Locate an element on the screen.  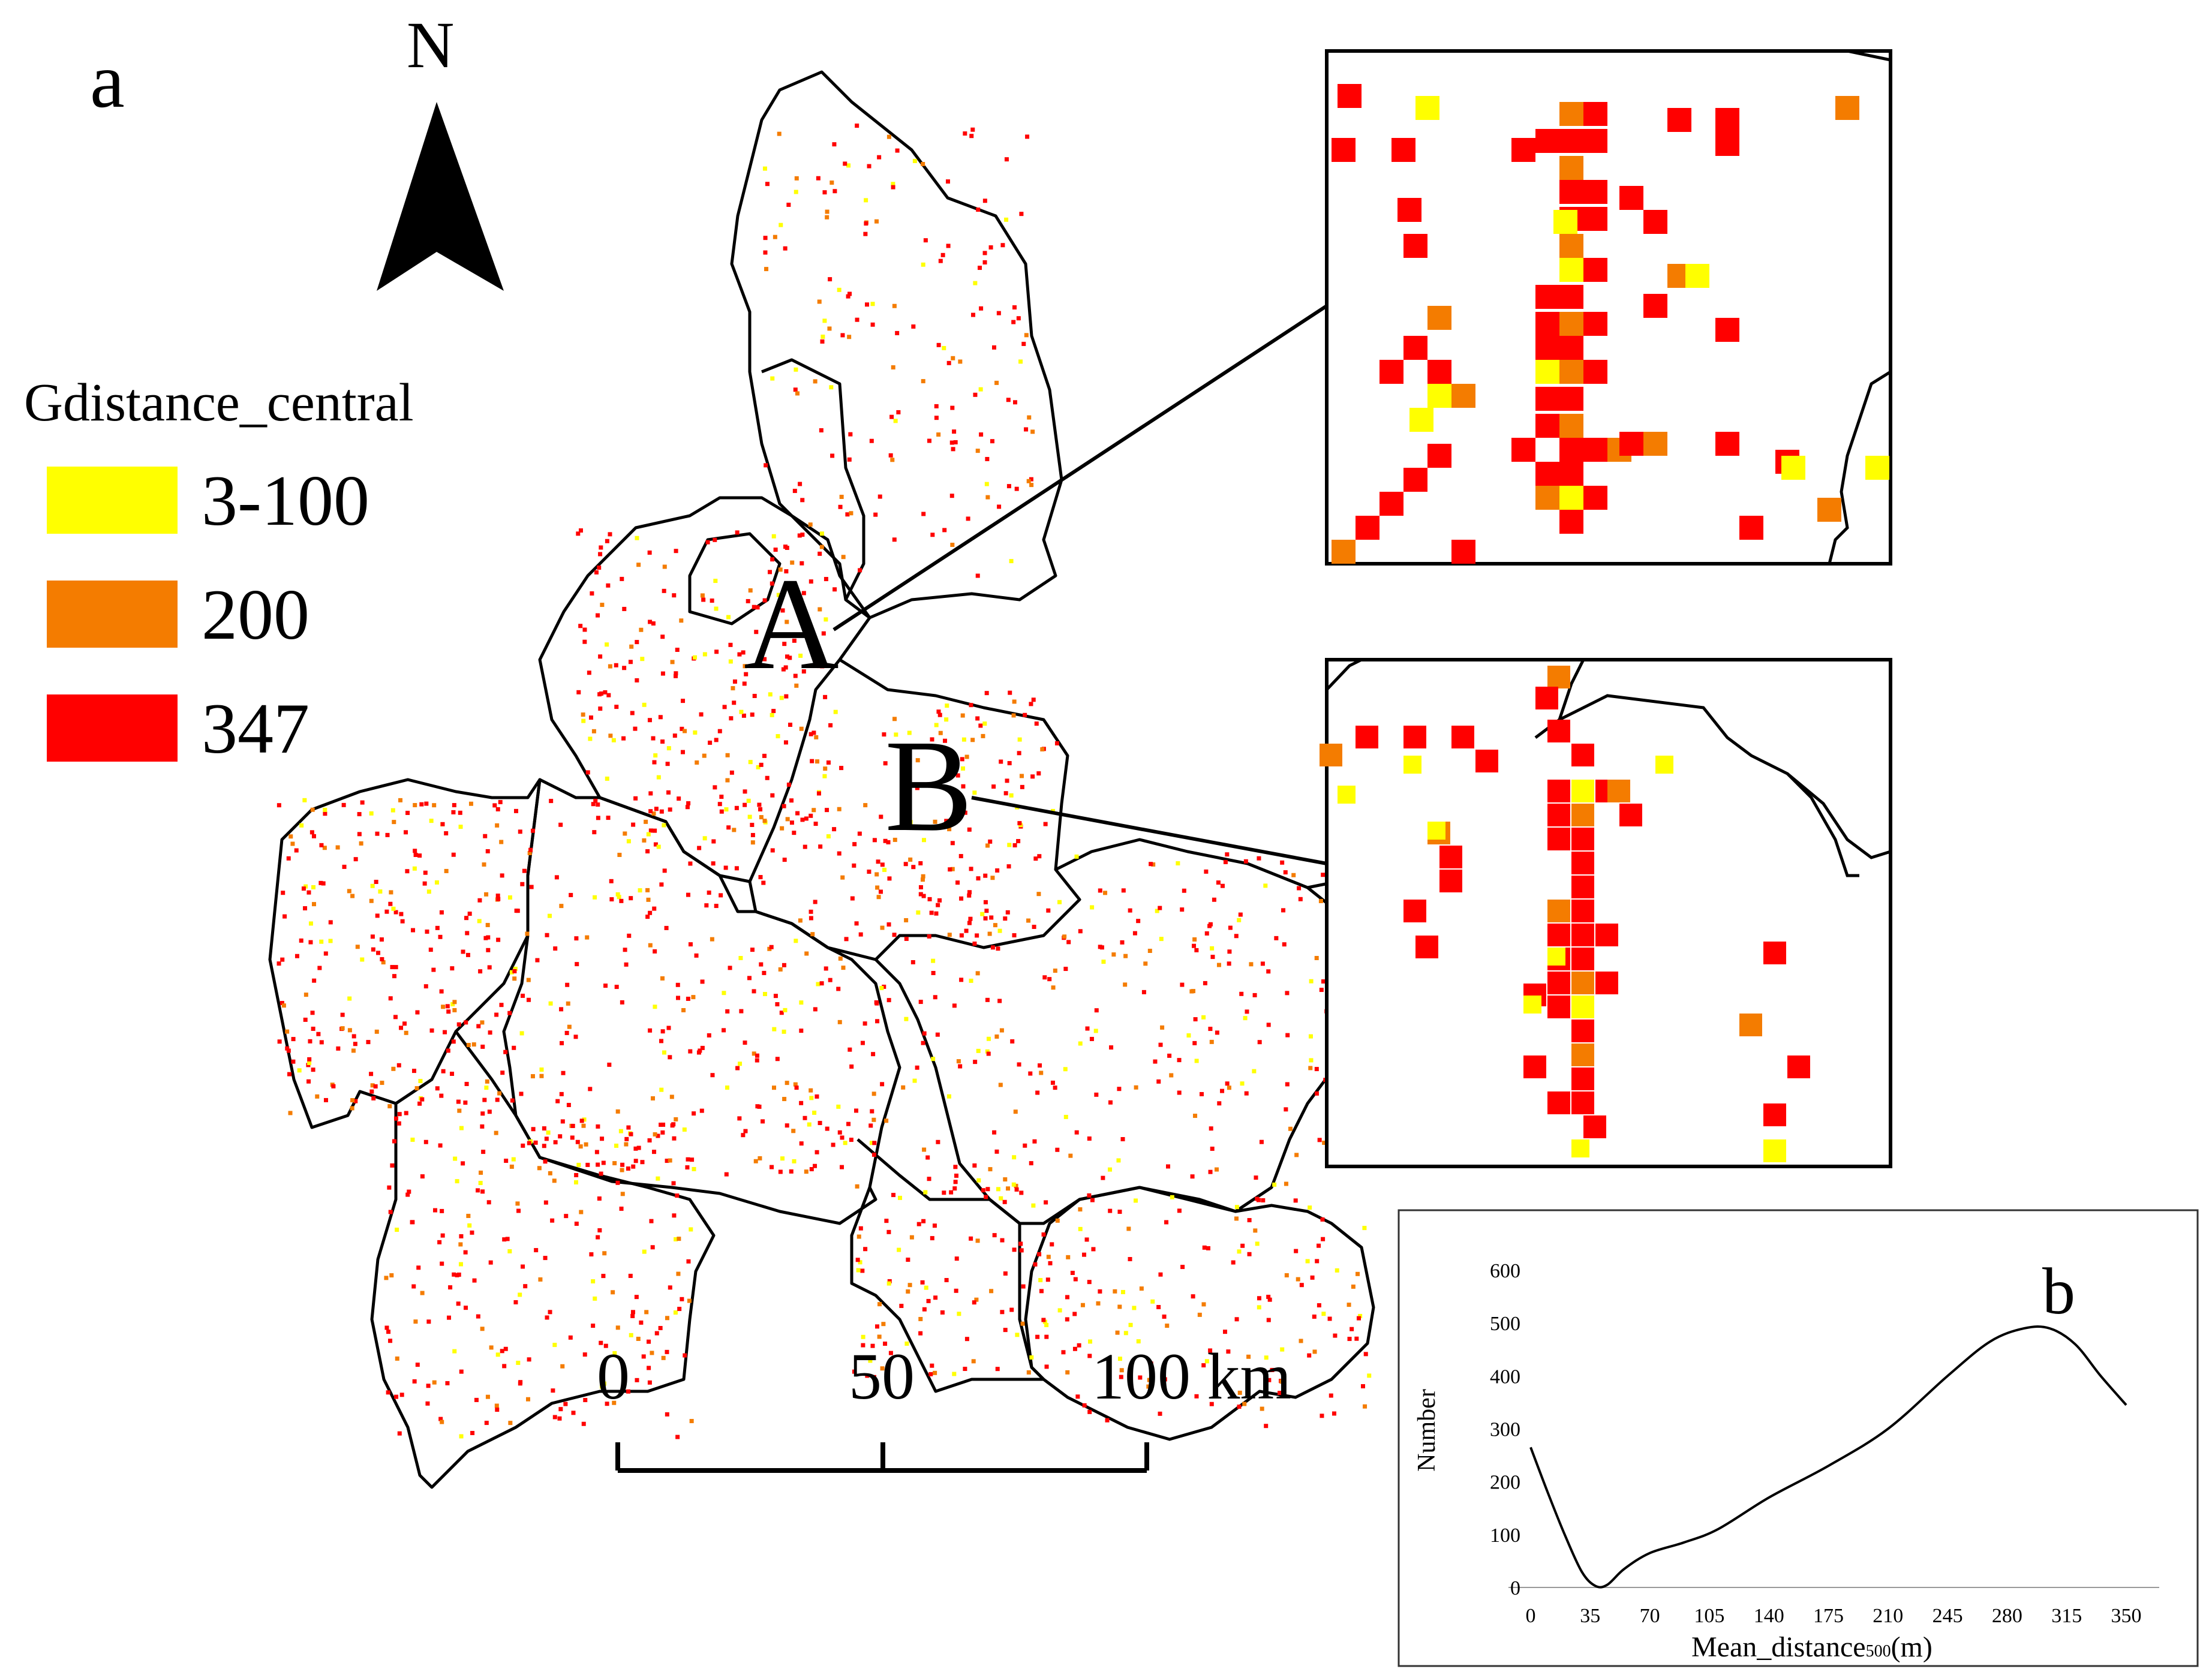
zoom-line-a is located at coordinates (1080, 467).